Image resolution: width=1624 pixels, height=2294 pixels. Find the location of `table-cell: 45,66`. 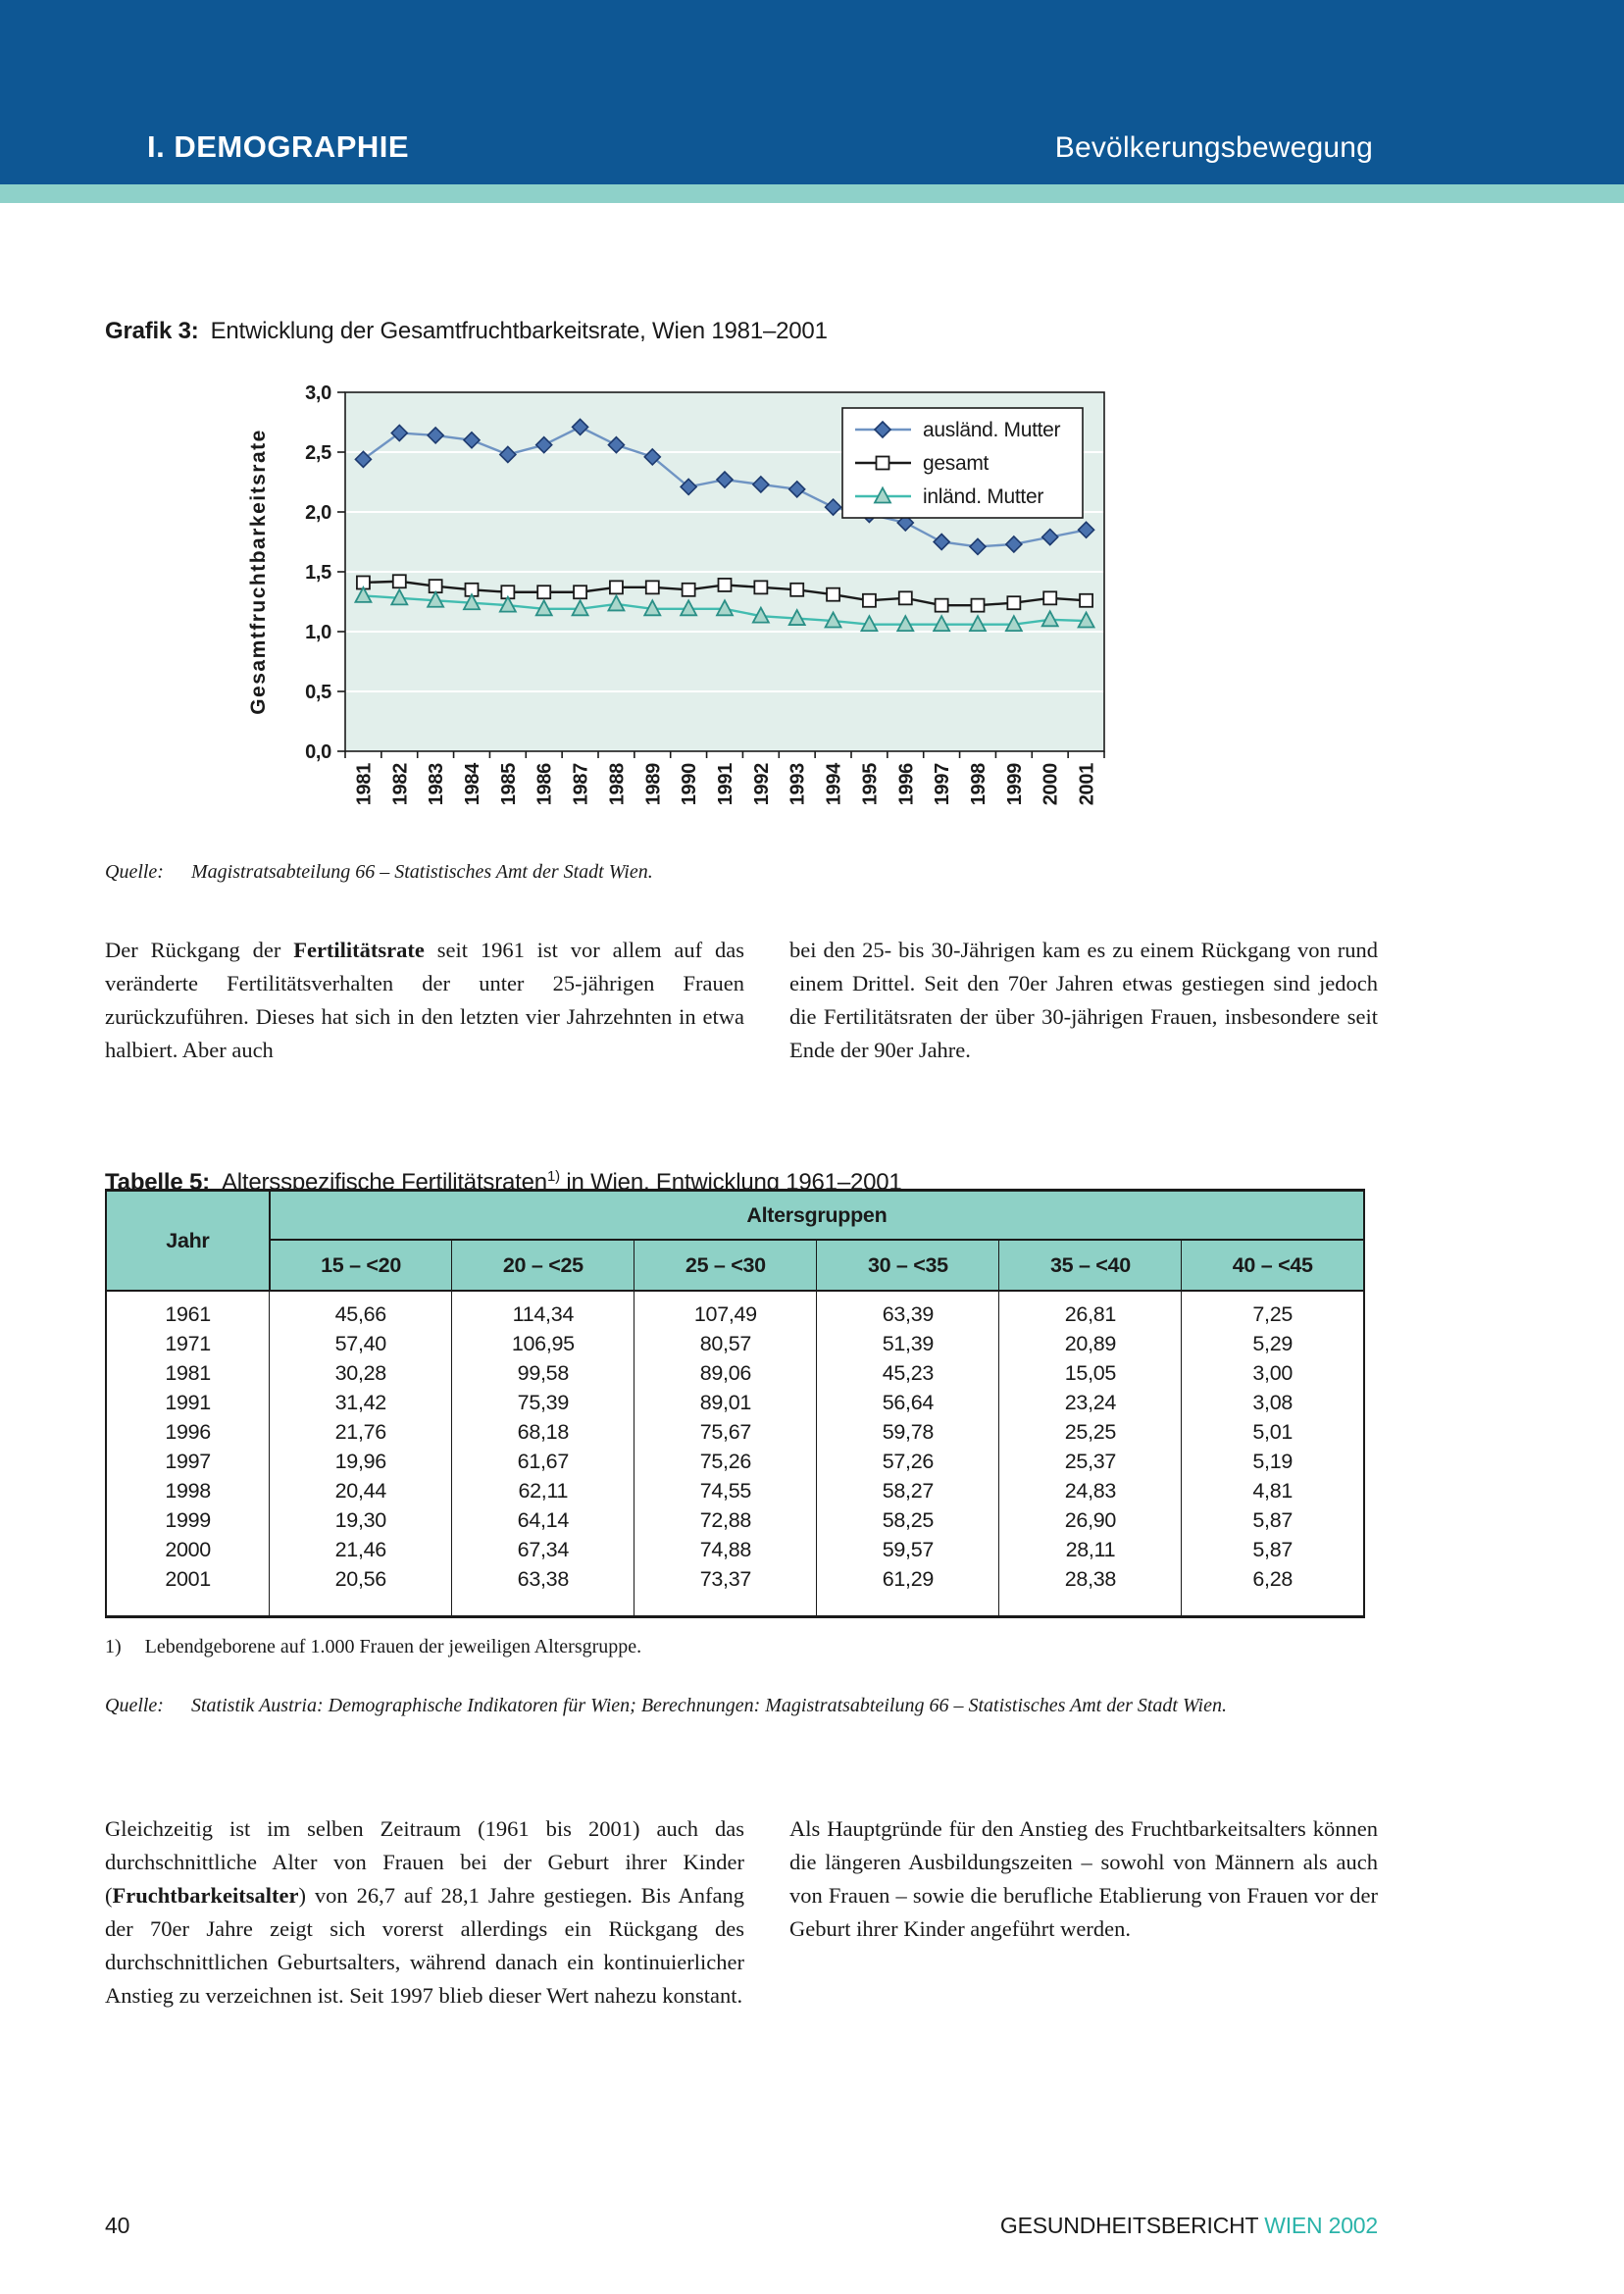

table-cell: 45,66 is located at coordinates (360, 1310).